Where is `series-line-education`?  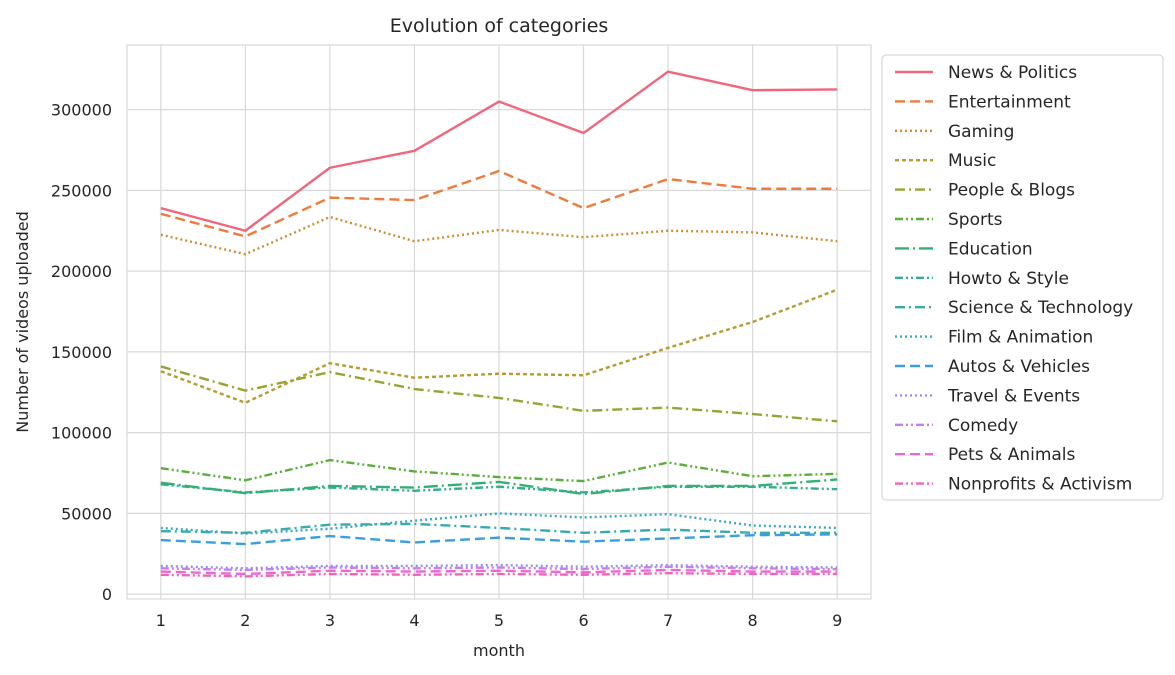 series-line-education is located at coordinates (499, 487).